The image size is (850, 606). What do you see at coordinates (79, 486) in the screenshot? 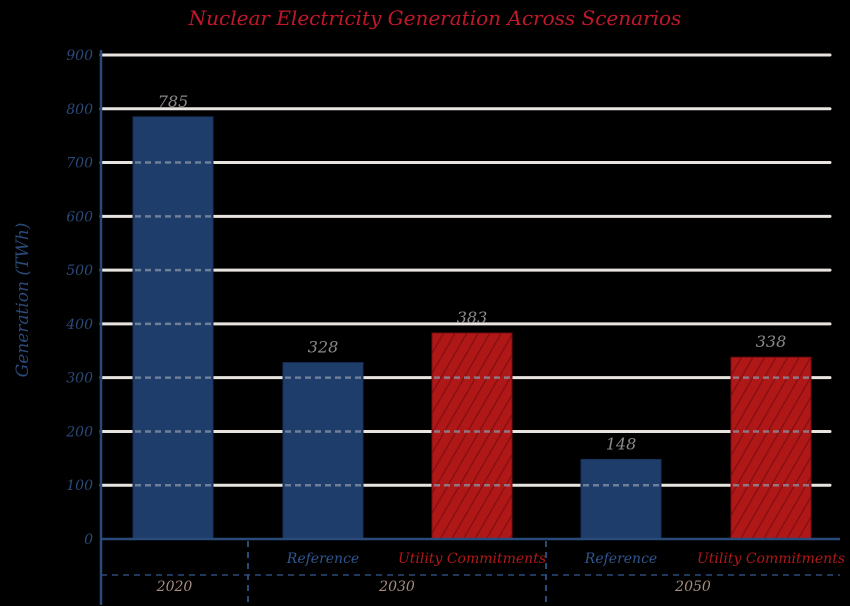
I see `y-tick-label: 100` at bounding box center [79, 486].